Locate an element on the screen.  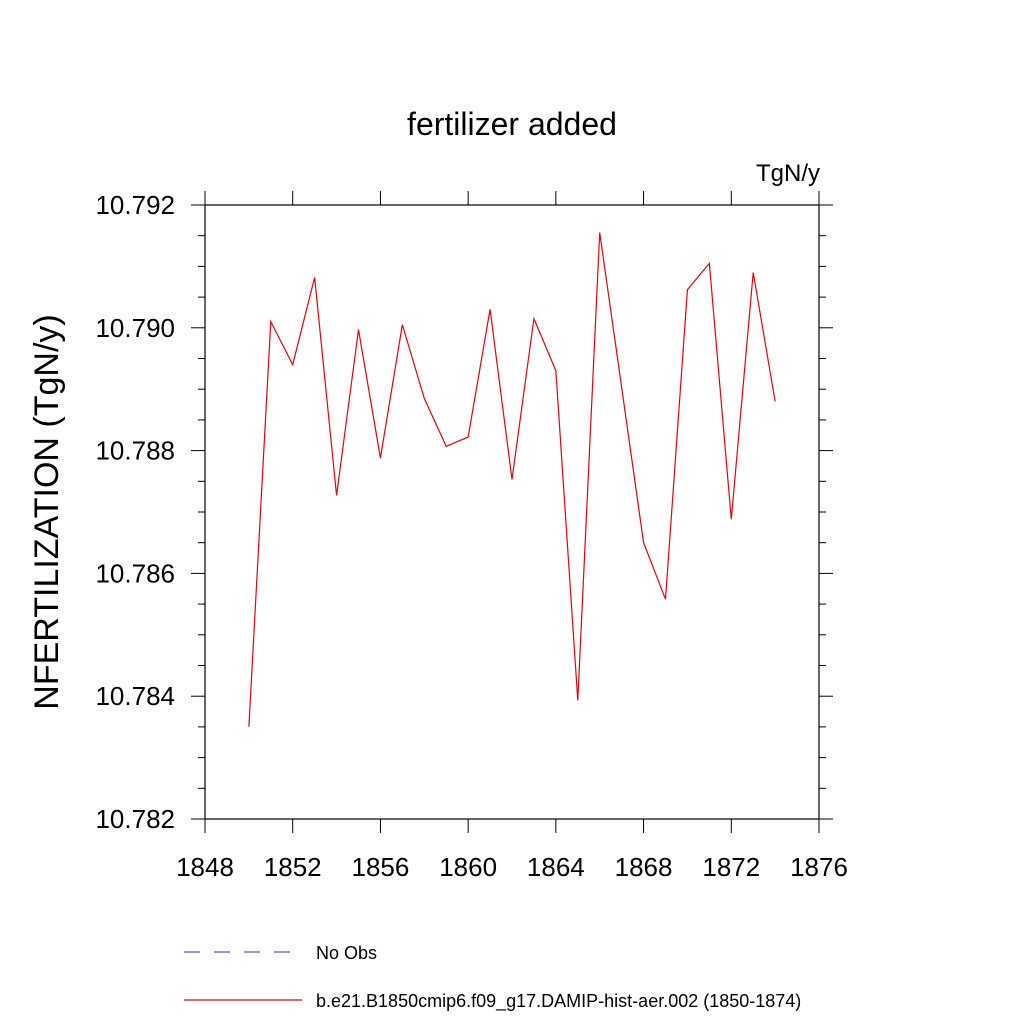
y-tick-label: 10.788 is located at coordinates (135, 451).